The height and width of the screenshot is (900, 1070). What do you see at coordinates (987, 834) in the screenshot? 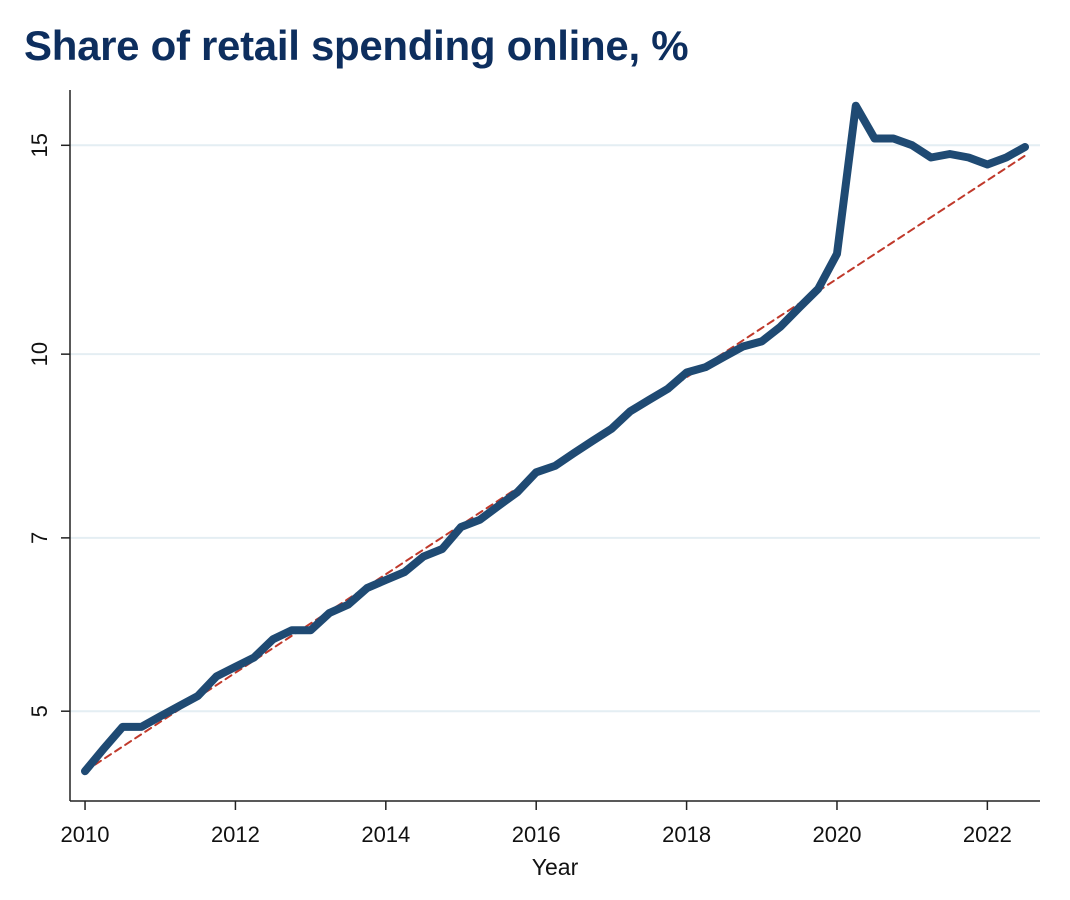
I see `x-tick-label: 2022` at bounding box center [987, 834].